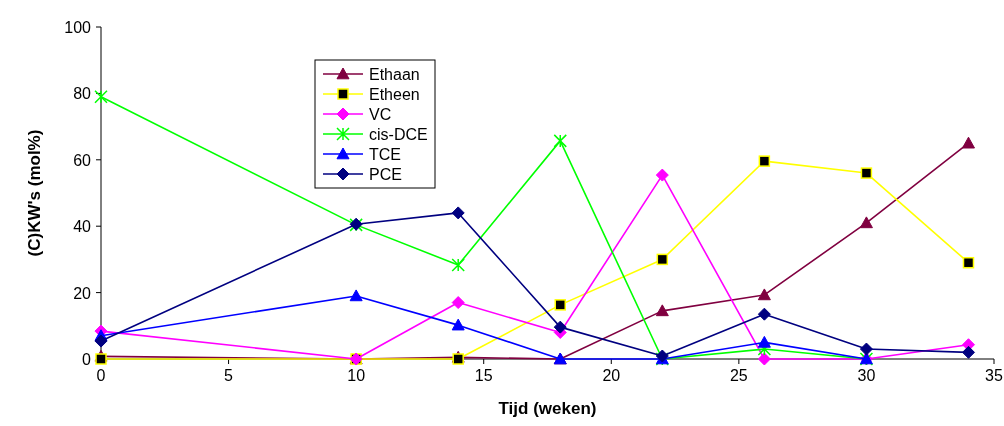 Image resolution: width=1004 pixels, height=426 pixels. Describe the element at coordinates (82, 160) in the screenshot. I see `y-tick-label: 60` at that location.